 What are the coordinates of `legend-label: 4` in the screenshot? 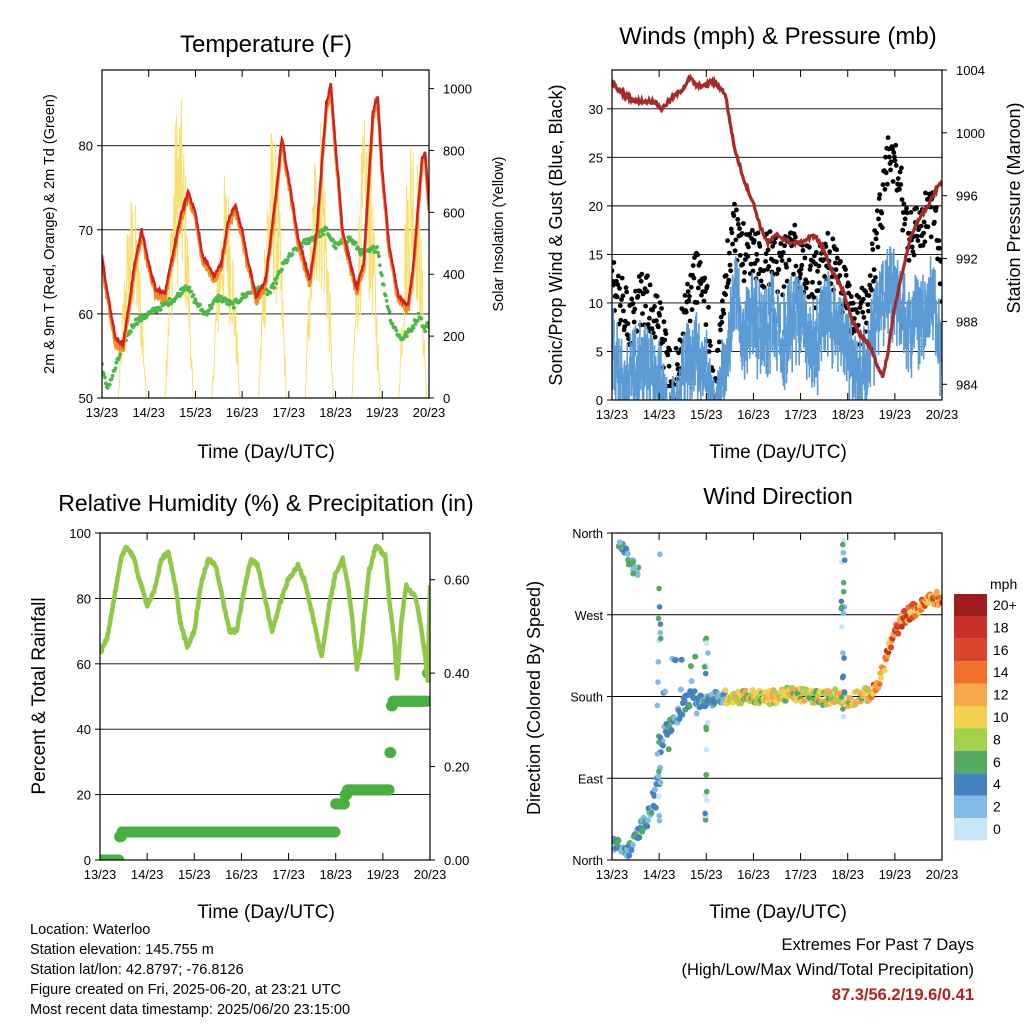 It's located at (997, 784).